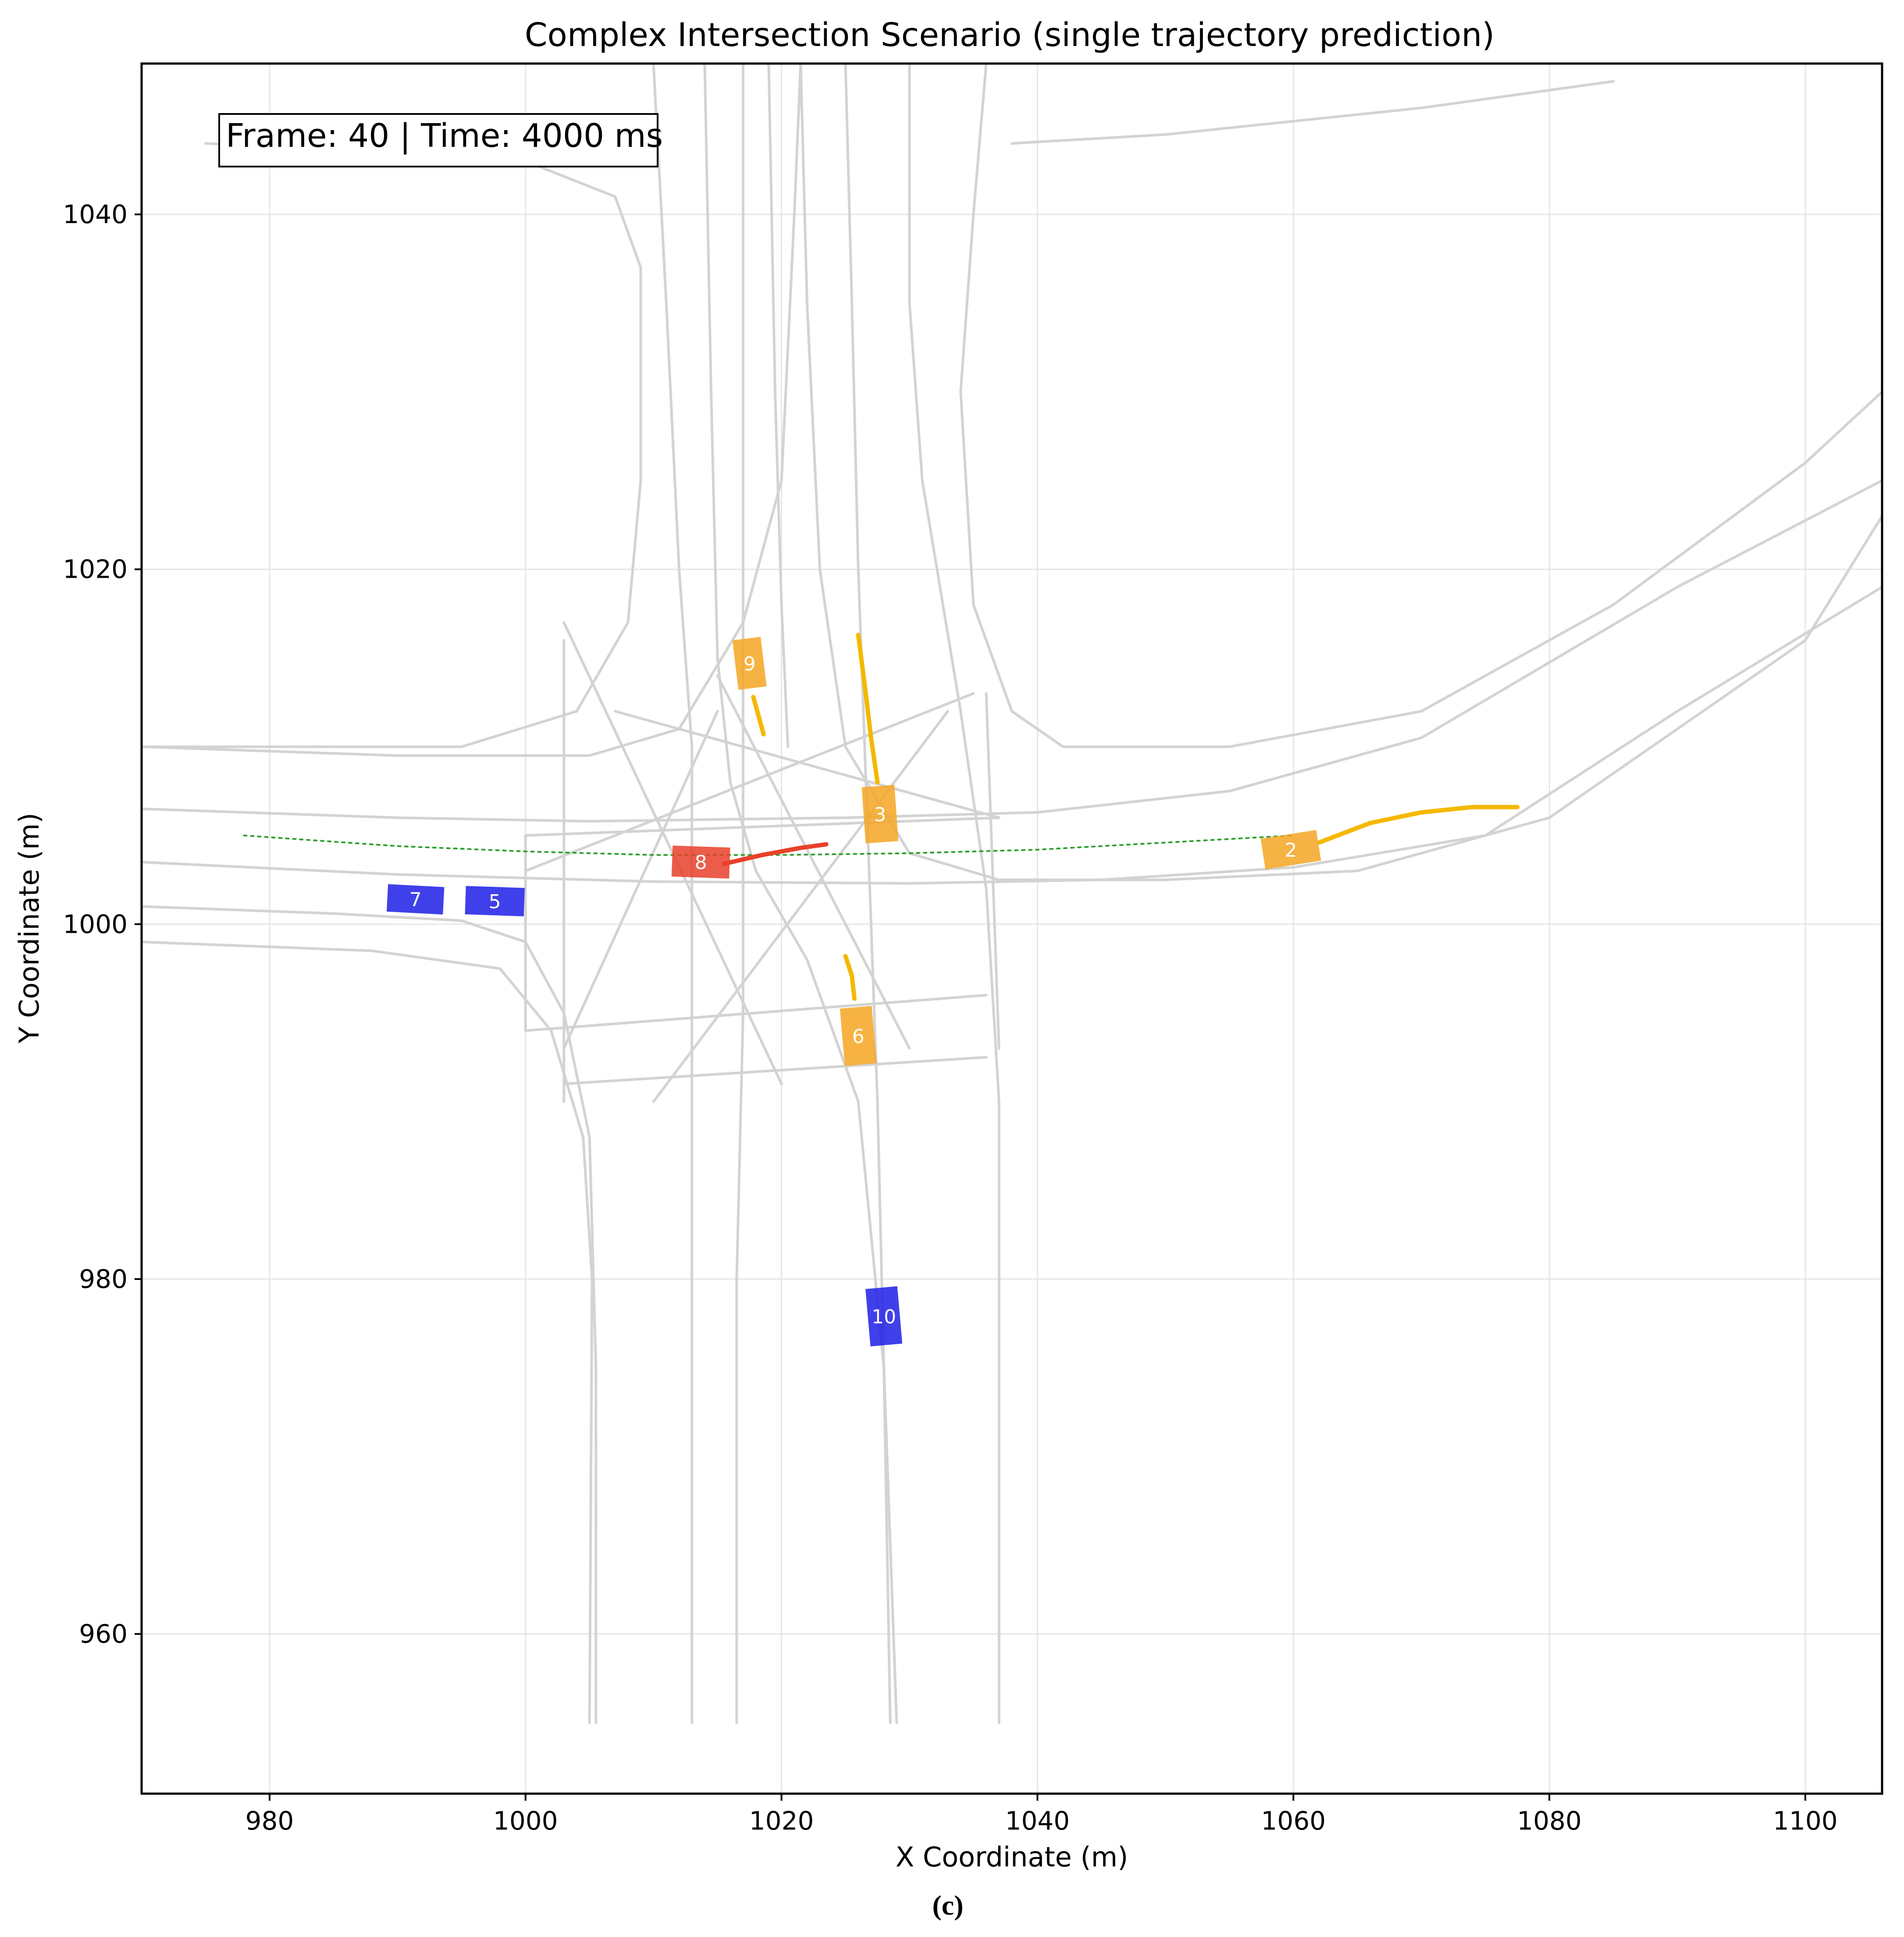  Describe the element at coordinates (444, 136) in the screenshot. I see `frame-info-text: Frame: 40 | Time: 4000 ms` at that location.